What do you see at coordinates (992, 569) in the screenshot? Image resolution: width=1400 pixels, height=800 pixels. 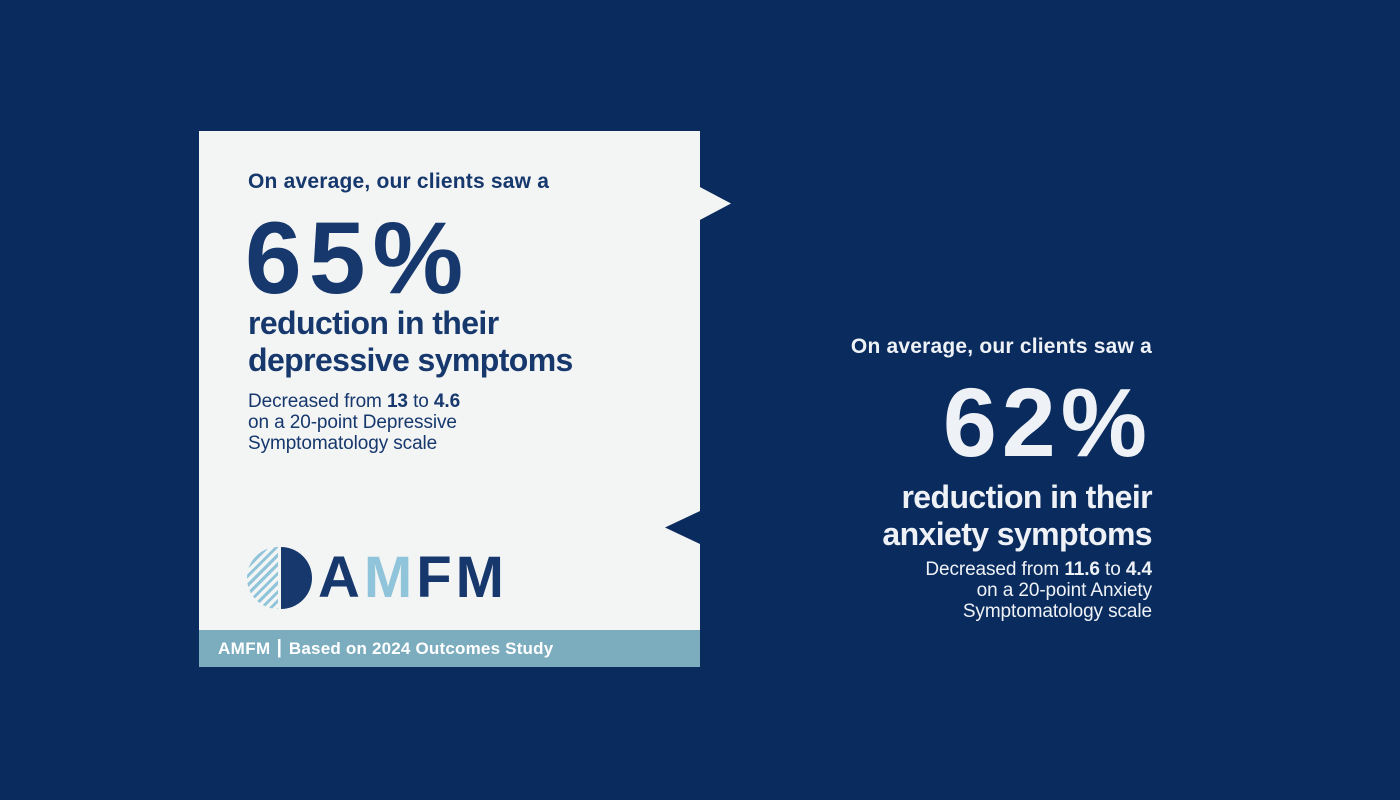 I see `panel-detail-lead: Decreased from` at bounding box center [992, 569].